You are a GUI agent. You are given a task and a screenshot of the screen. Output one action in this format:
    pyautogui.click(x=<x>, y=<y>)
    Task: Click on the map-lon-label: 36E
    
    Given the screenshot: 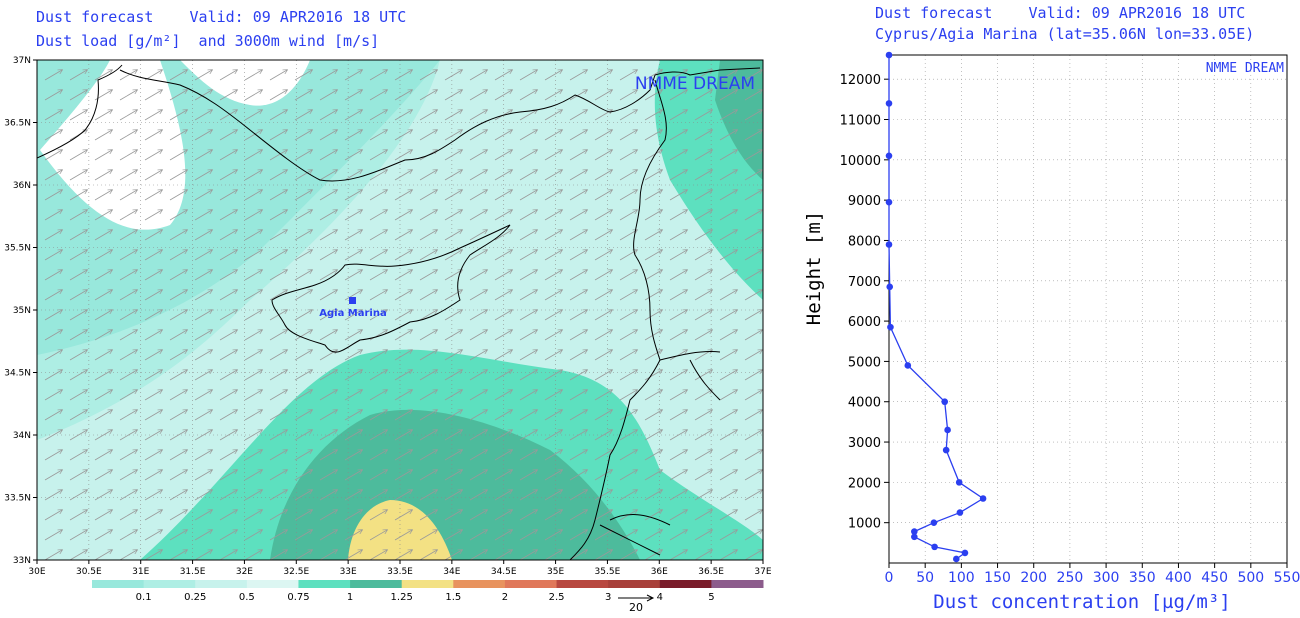 What is the action you would take?
    pyautogui.click(x=659, y=572)
    